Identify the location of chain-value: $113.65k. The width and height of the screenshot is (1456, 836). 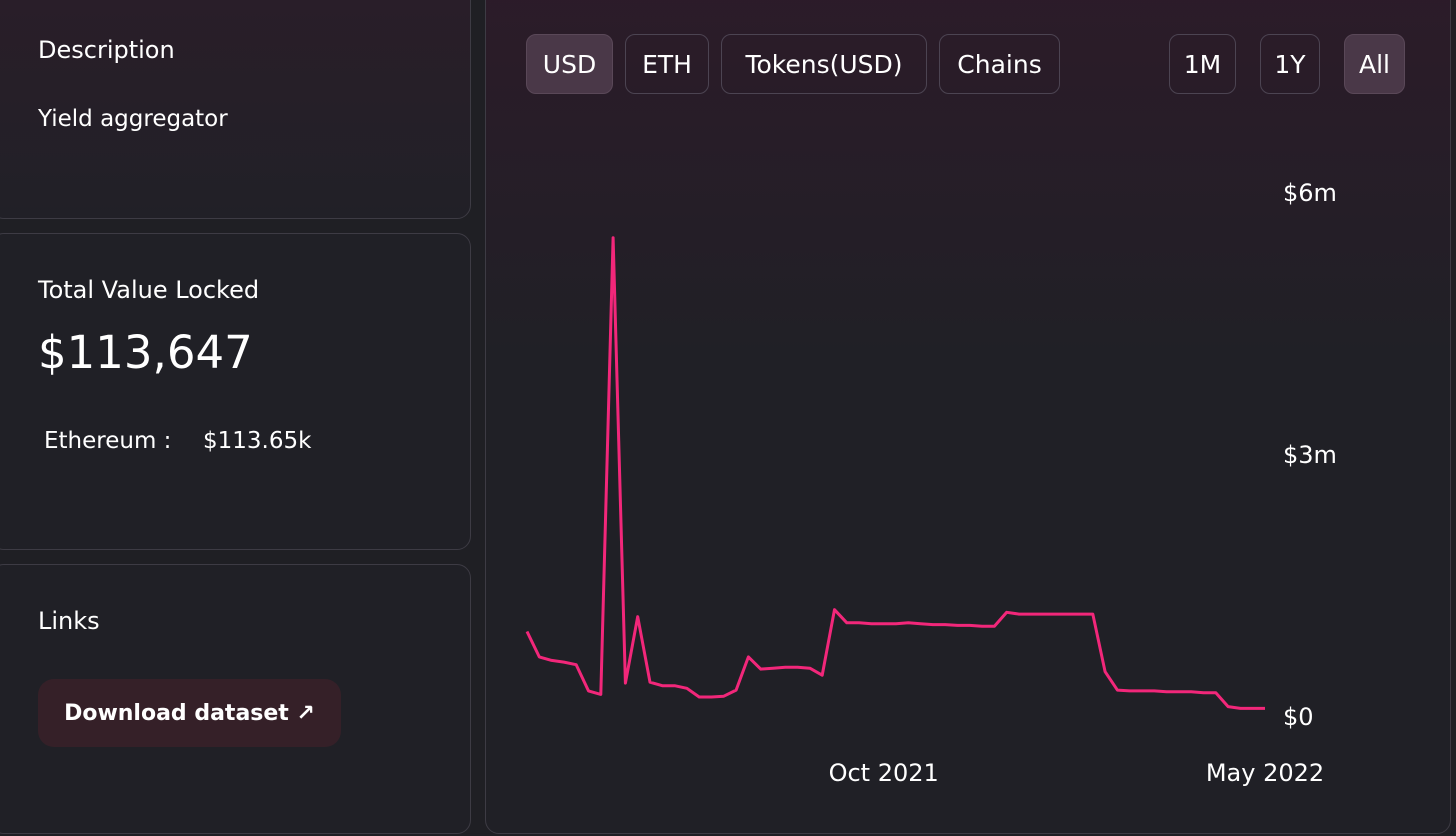
(257, 441).